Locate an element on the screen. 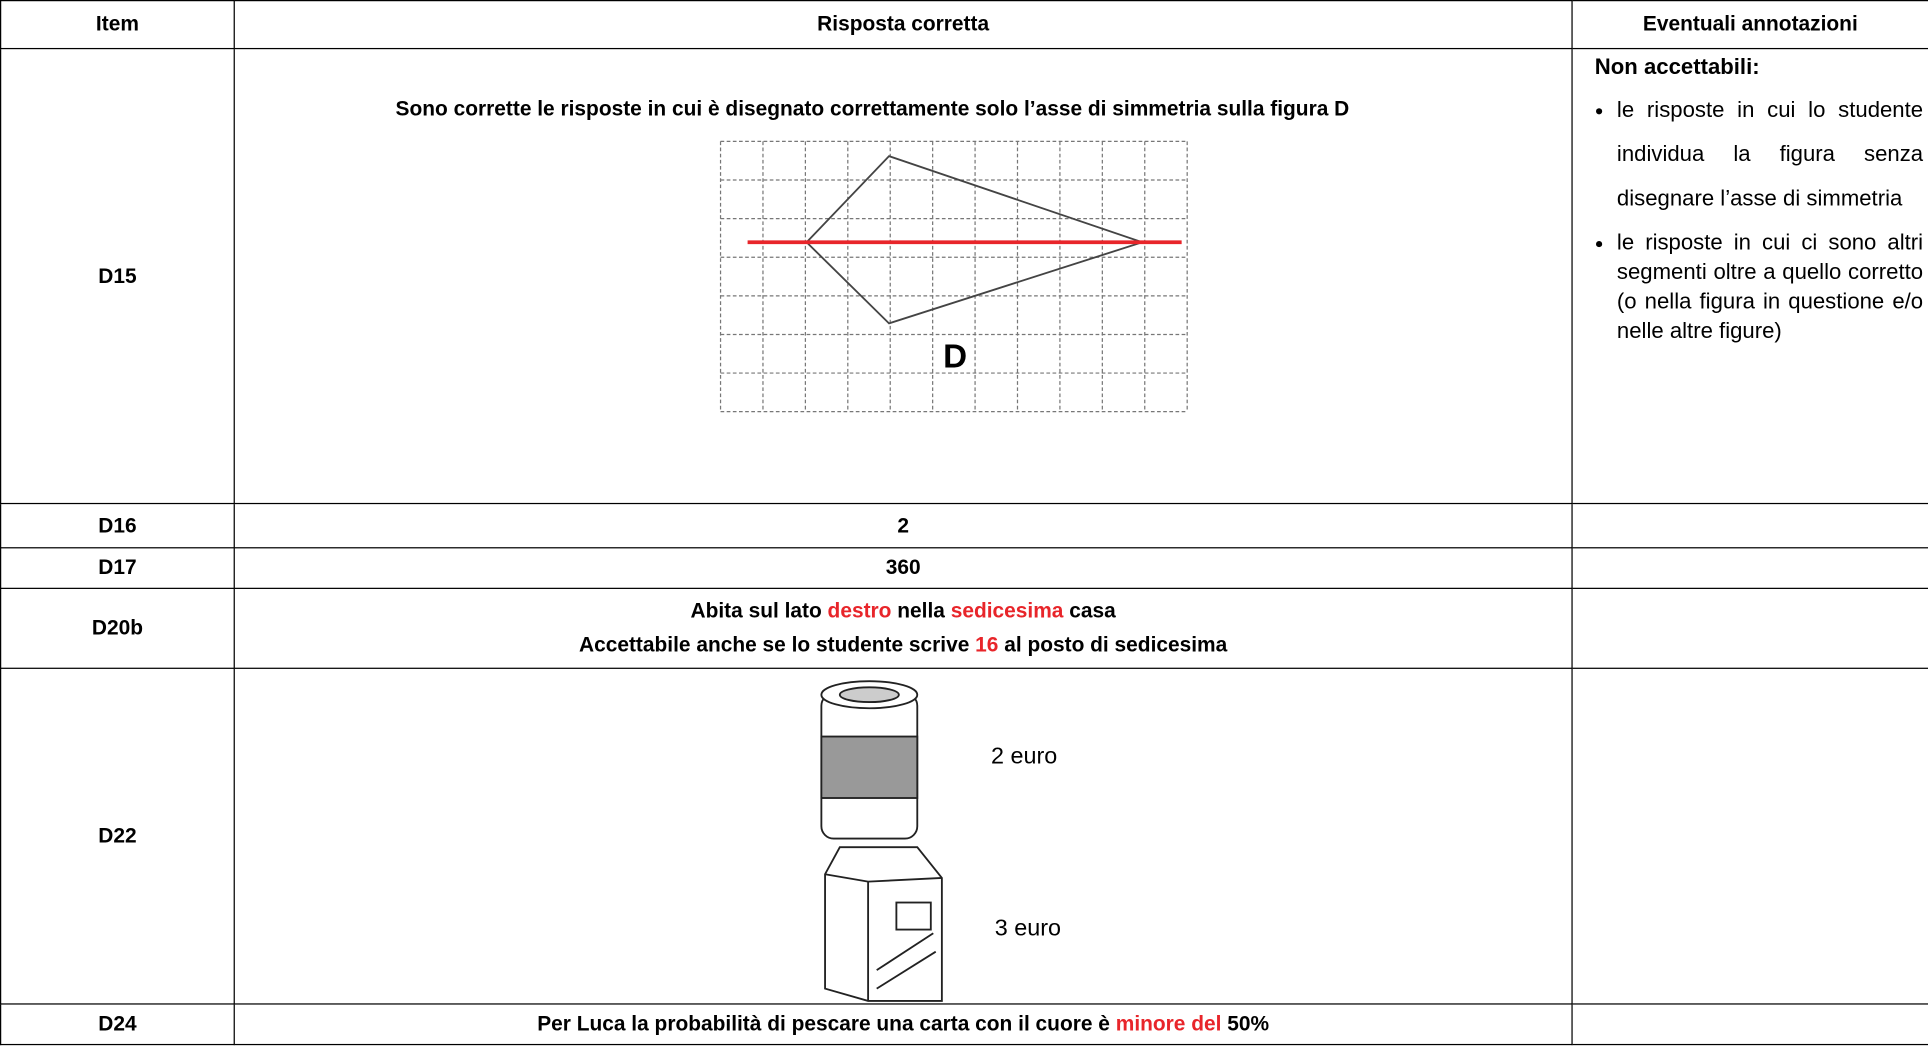  text-segment: minore del is located at coordinates (1168, 1023).